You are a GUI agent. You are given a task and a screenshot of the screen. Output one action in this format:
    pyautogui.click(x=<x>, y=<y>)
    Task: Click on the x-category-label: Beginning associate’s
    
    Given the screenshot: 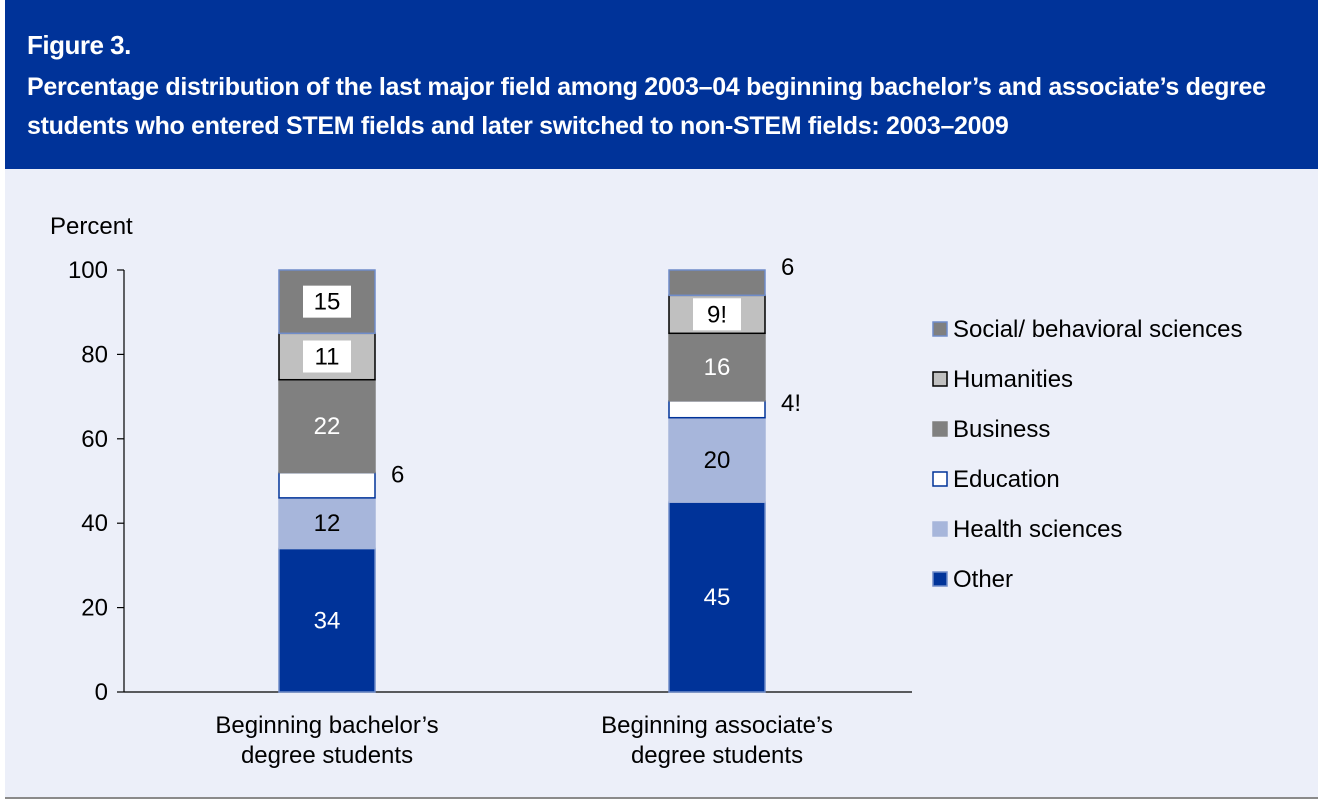 What is the action you would take?
    pyautogui.click(x=717, y=725)
    